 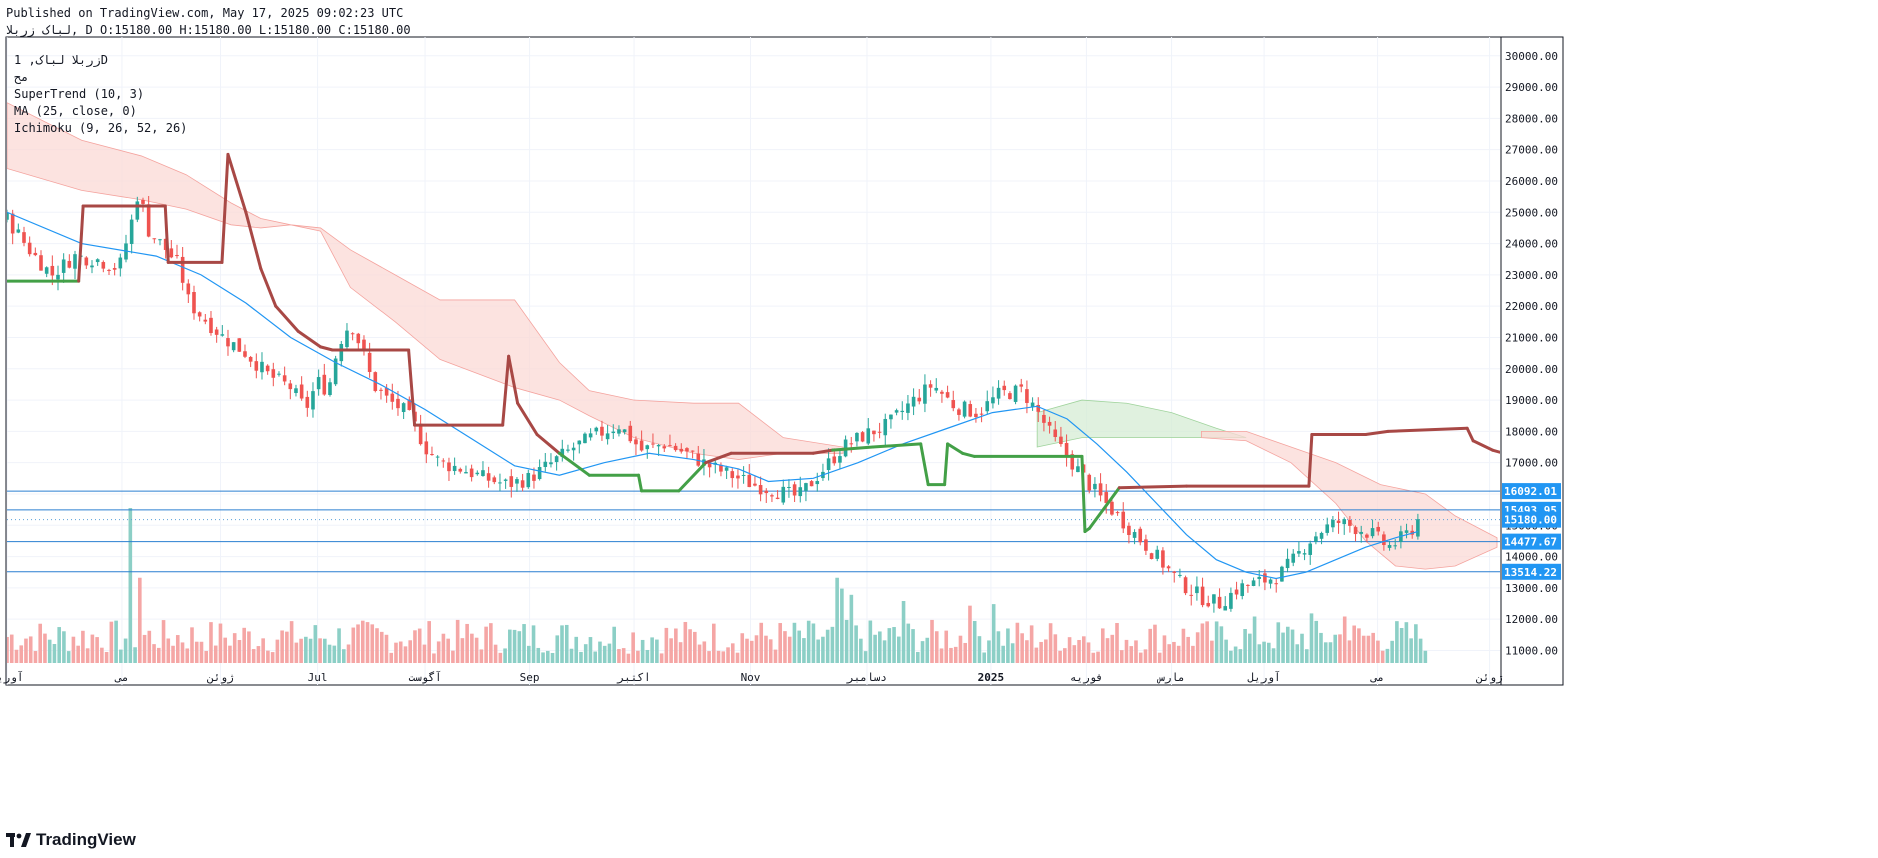 I want to click on y-tick-label: 20000.00, so click(x=1531, y=369).